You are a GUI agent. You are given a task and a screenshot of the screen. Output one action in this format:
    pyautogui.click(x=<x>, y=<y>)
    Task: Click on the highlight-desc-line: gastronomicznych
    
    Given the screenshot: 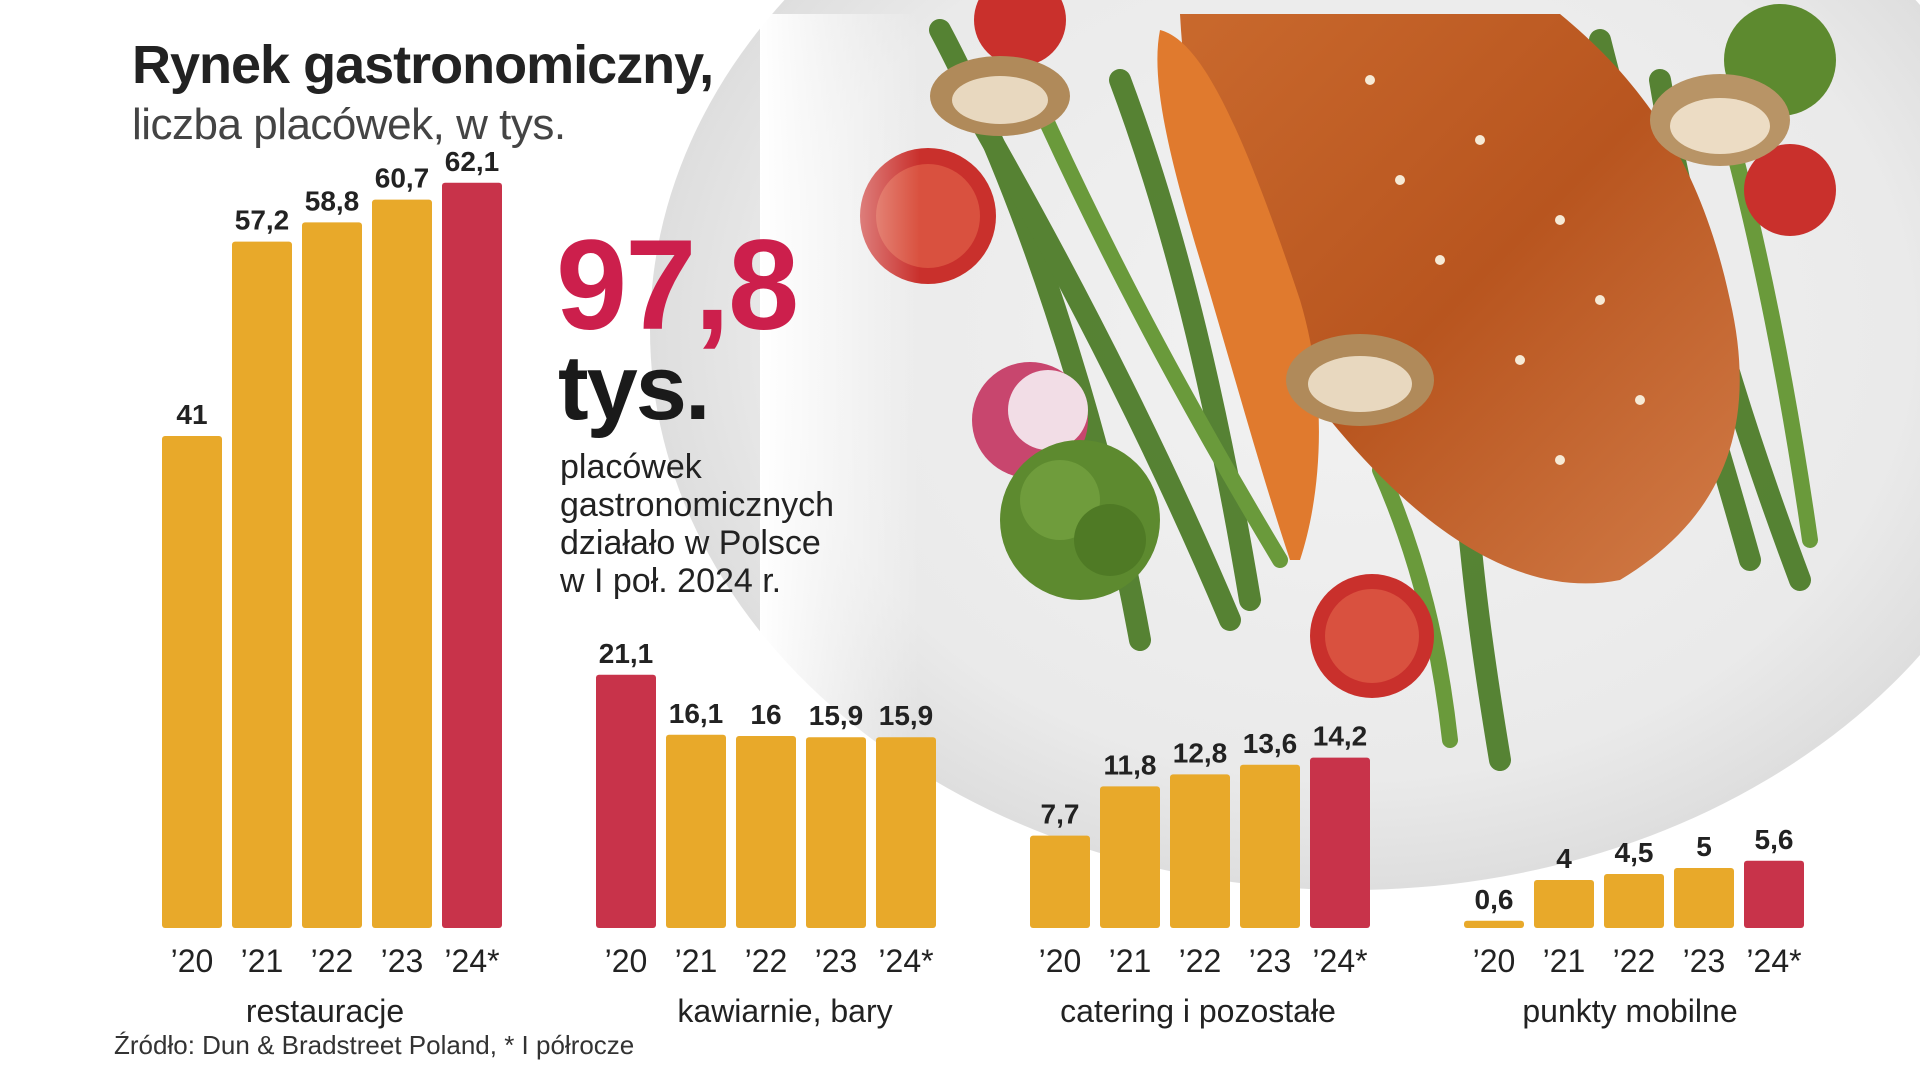 What is the action you would take?
    pyautogui.click(x=697, y=505)
    